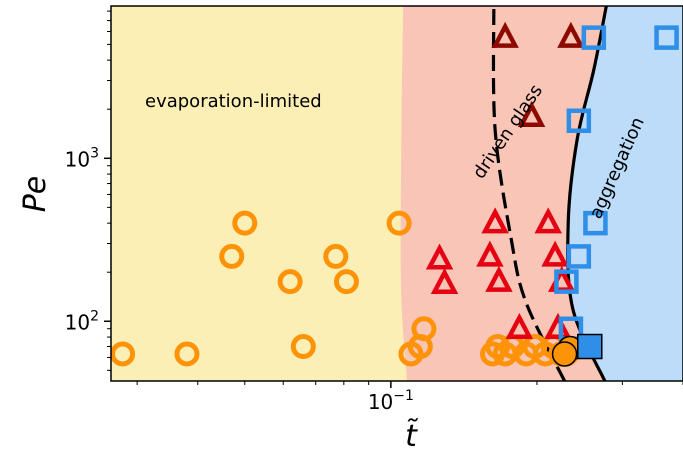 This screenshot has height=455, width=683. What do you see at coordinates (82, 321) in the screenshot?
I see `y-tick-label: 10²` at bounding box center [82, 321].